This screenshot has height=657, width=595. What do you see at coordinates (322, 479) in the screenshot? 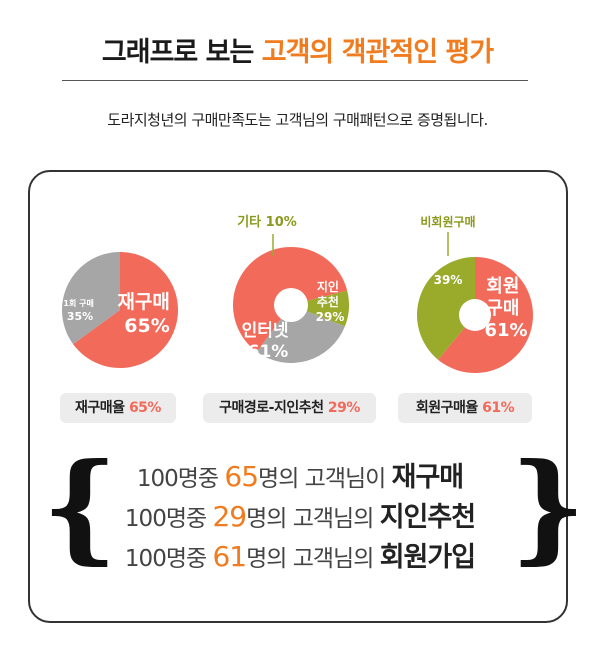
I see `summary-1-mid: 명의 고객님이` at bounding box center [322, 479].